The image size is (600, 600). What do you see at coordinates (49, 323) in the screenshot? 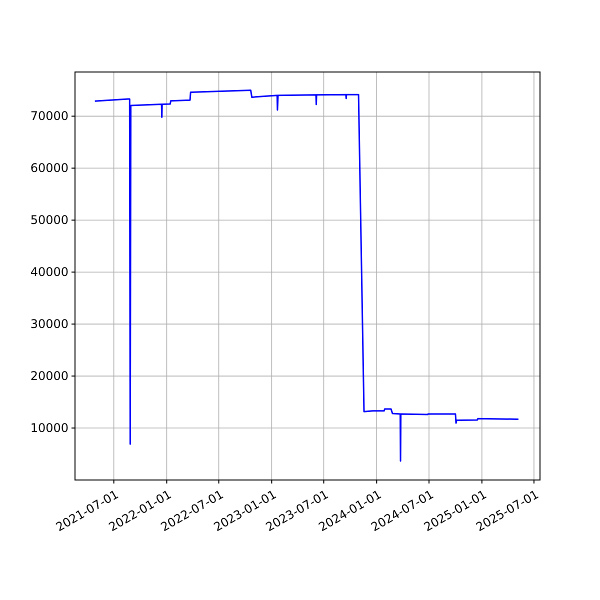
I see `y-tick-label: 30000` at bounding box center [49, 323].